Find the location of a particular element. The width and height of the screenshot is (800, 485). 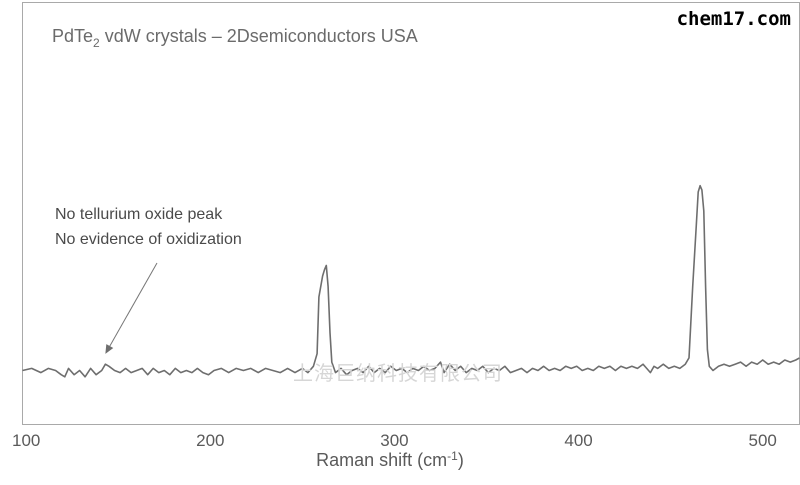

x-tick-label: 400 is located at coordinates (578, 440).